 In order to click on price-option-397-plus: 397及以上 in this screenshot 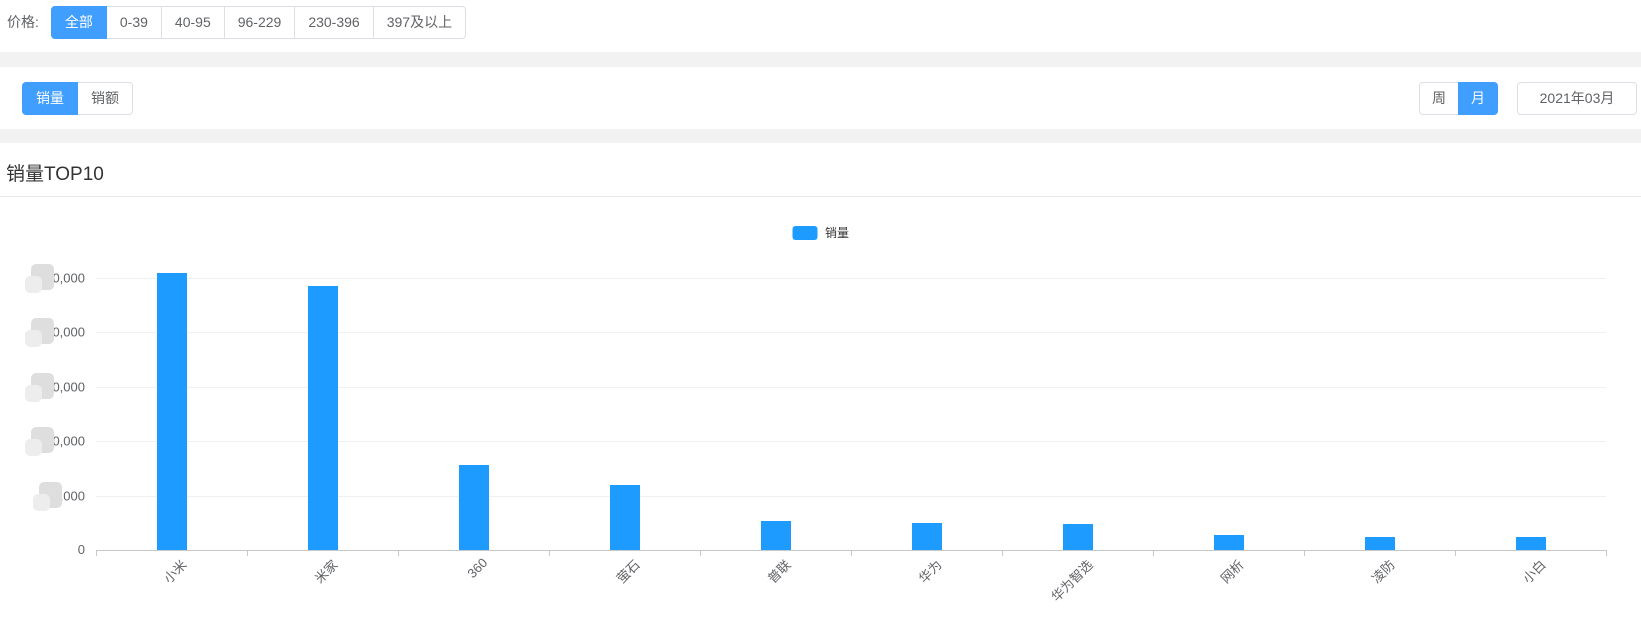, I will do `click(419, 22)`.